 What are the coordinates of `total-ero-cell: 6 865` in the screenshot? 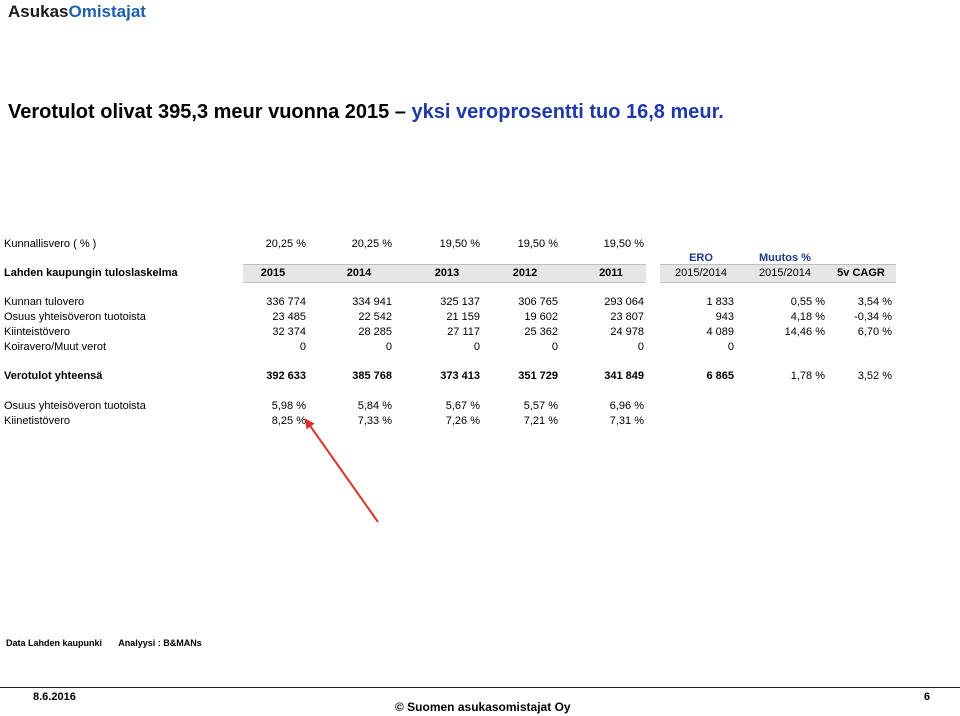 It's located at (720, 376).